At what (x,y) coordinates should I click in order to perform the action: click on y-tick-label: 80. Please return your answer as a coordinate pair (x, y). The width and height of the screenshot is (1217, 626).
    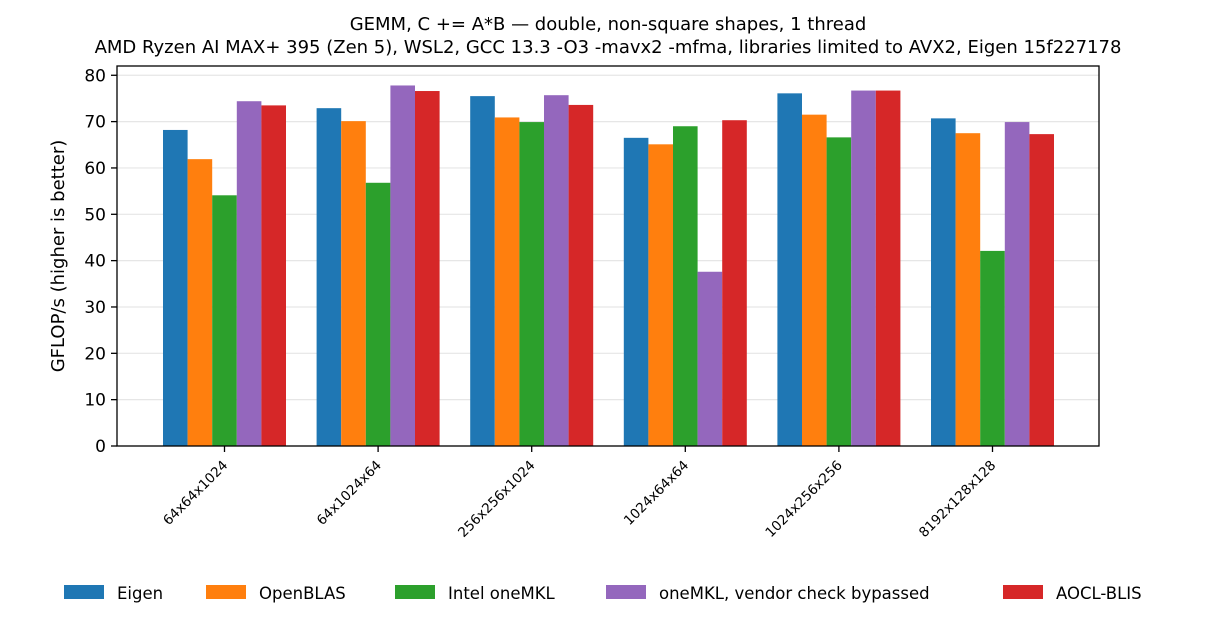
    Looking at the image, I should click on (95, 76).